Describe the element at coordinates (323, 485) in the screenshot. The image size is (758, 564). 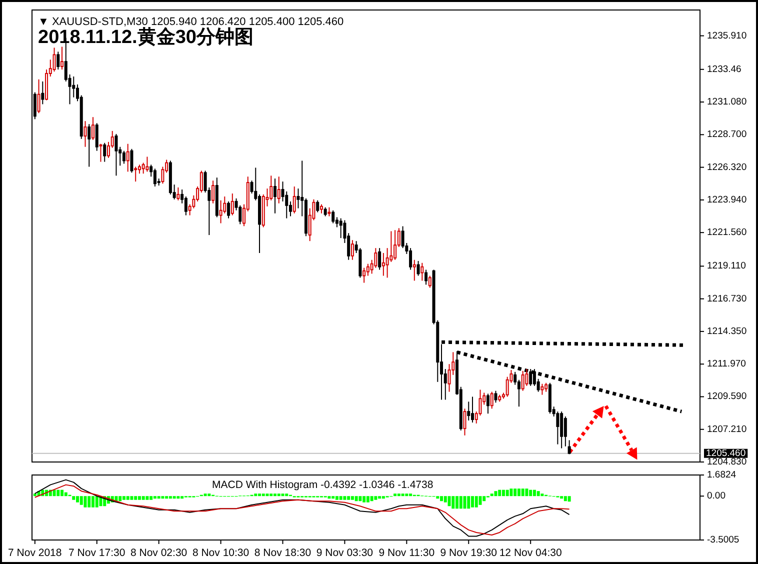
I see `chart-title: MACD With Histogram -0.4392 -1.0346 -1.4738` at that location.